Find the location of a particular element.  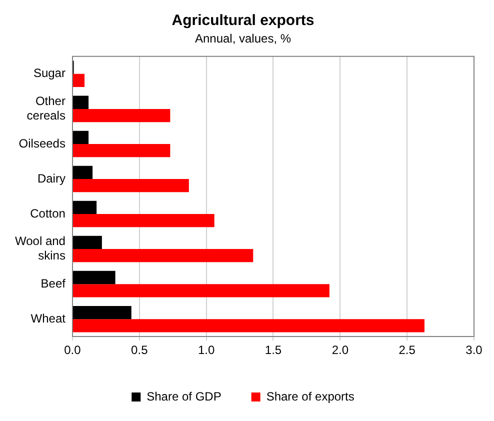

y-tick-label: Wheat is located at coordinates (48, 318).